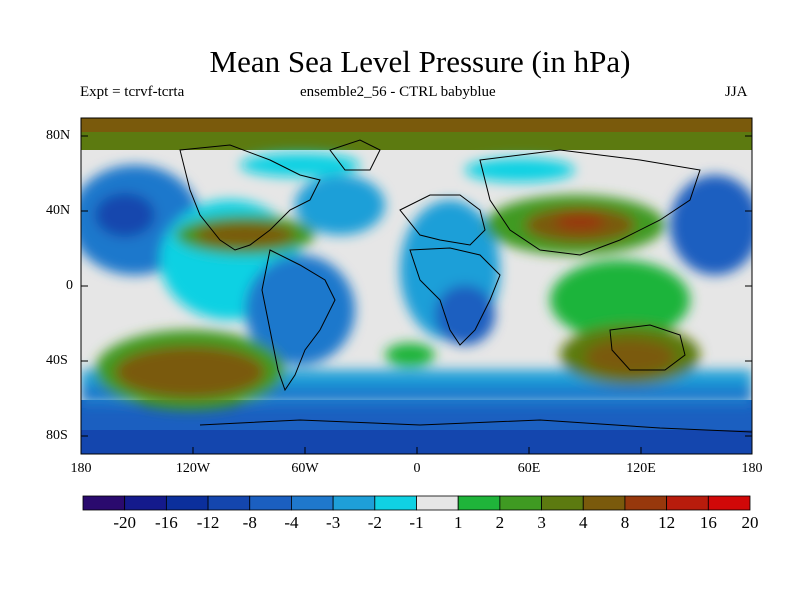 This screenshot has width=800, height=600. I want to click on indian-ocean-high, so click(620, 300).